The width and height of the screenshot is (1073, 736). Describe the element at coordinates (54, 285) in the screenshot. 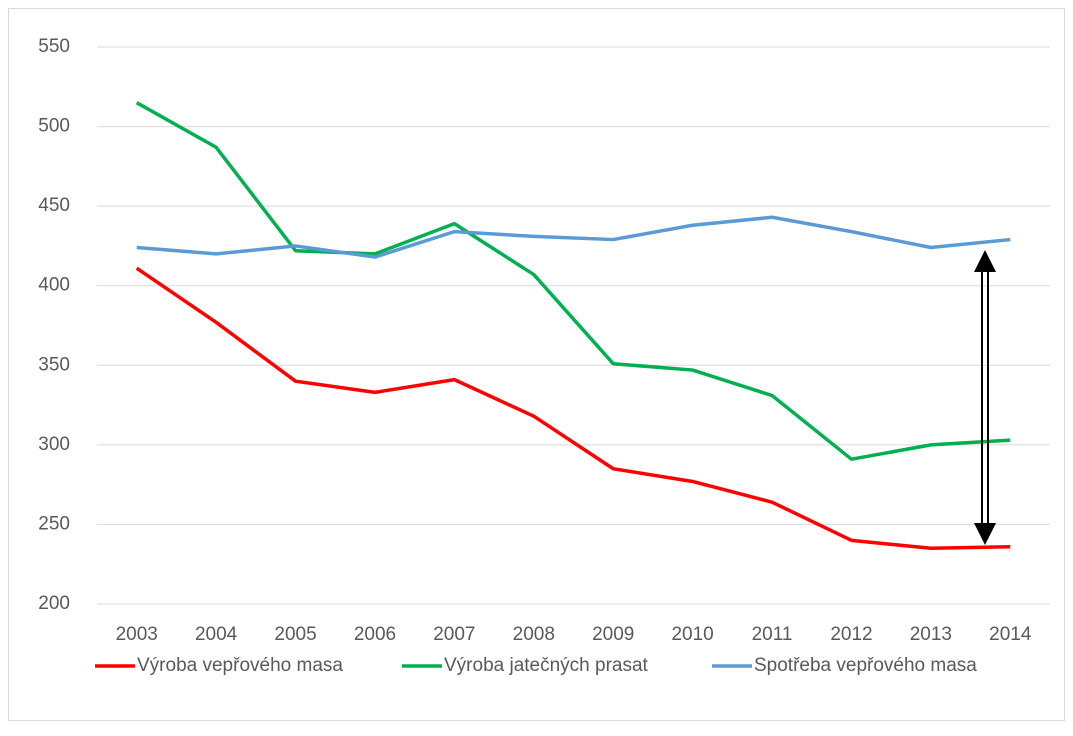

I see `y-tick-label: 400` at that location.